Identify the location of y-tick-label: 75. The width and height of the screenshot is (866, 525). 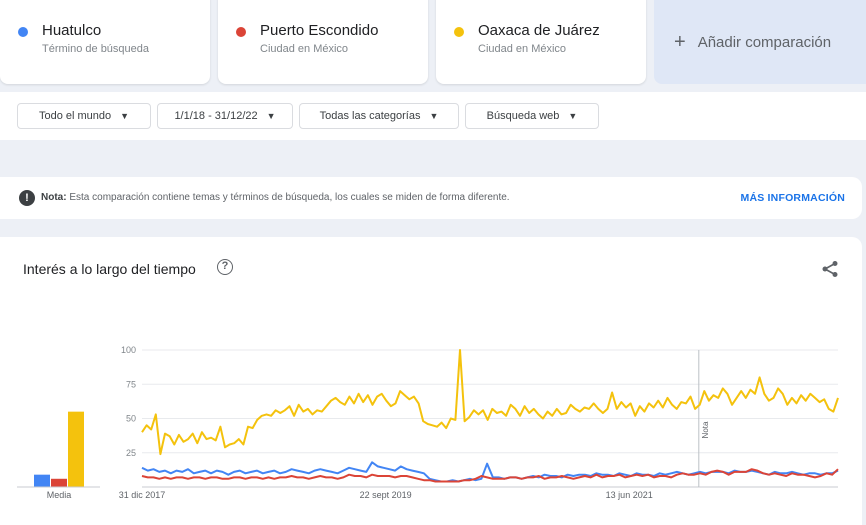
(131, 384).